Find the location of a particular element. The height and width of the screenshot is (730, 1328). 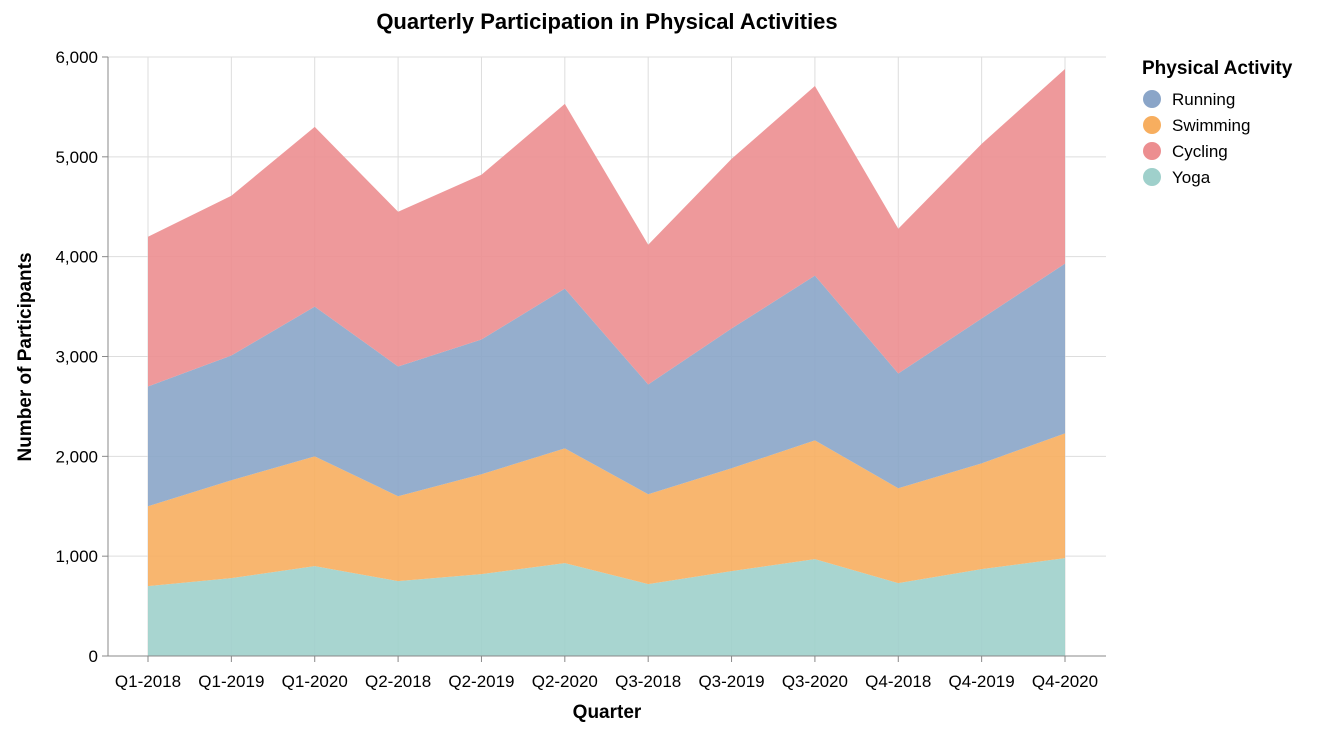

x-tick-label-0: Q1-2018 is located at coordinates (148, 681).